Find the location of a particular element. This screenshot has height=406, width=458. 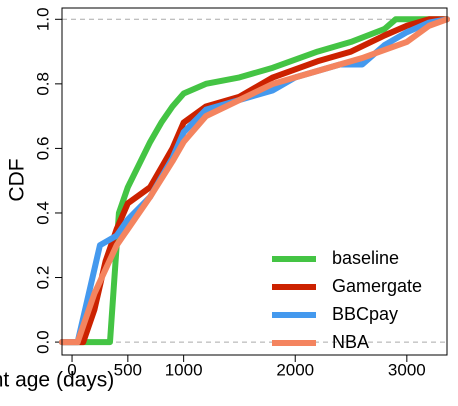

y-tick-label: 1.0 is located at coordinates (42, 19).